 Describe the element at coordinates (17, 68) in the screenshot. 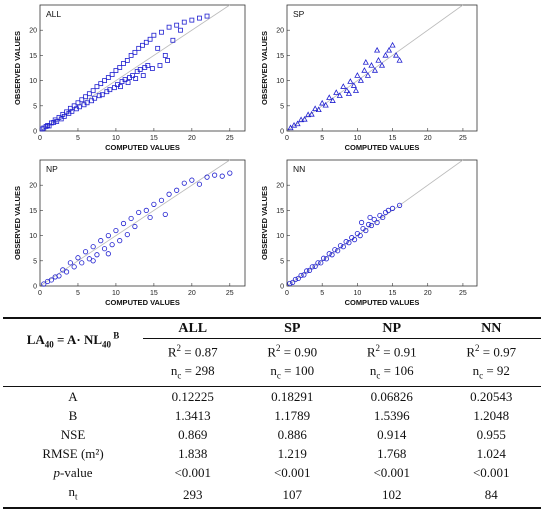

I see `y-axis-label: OBSERVED VALUES` at that location.